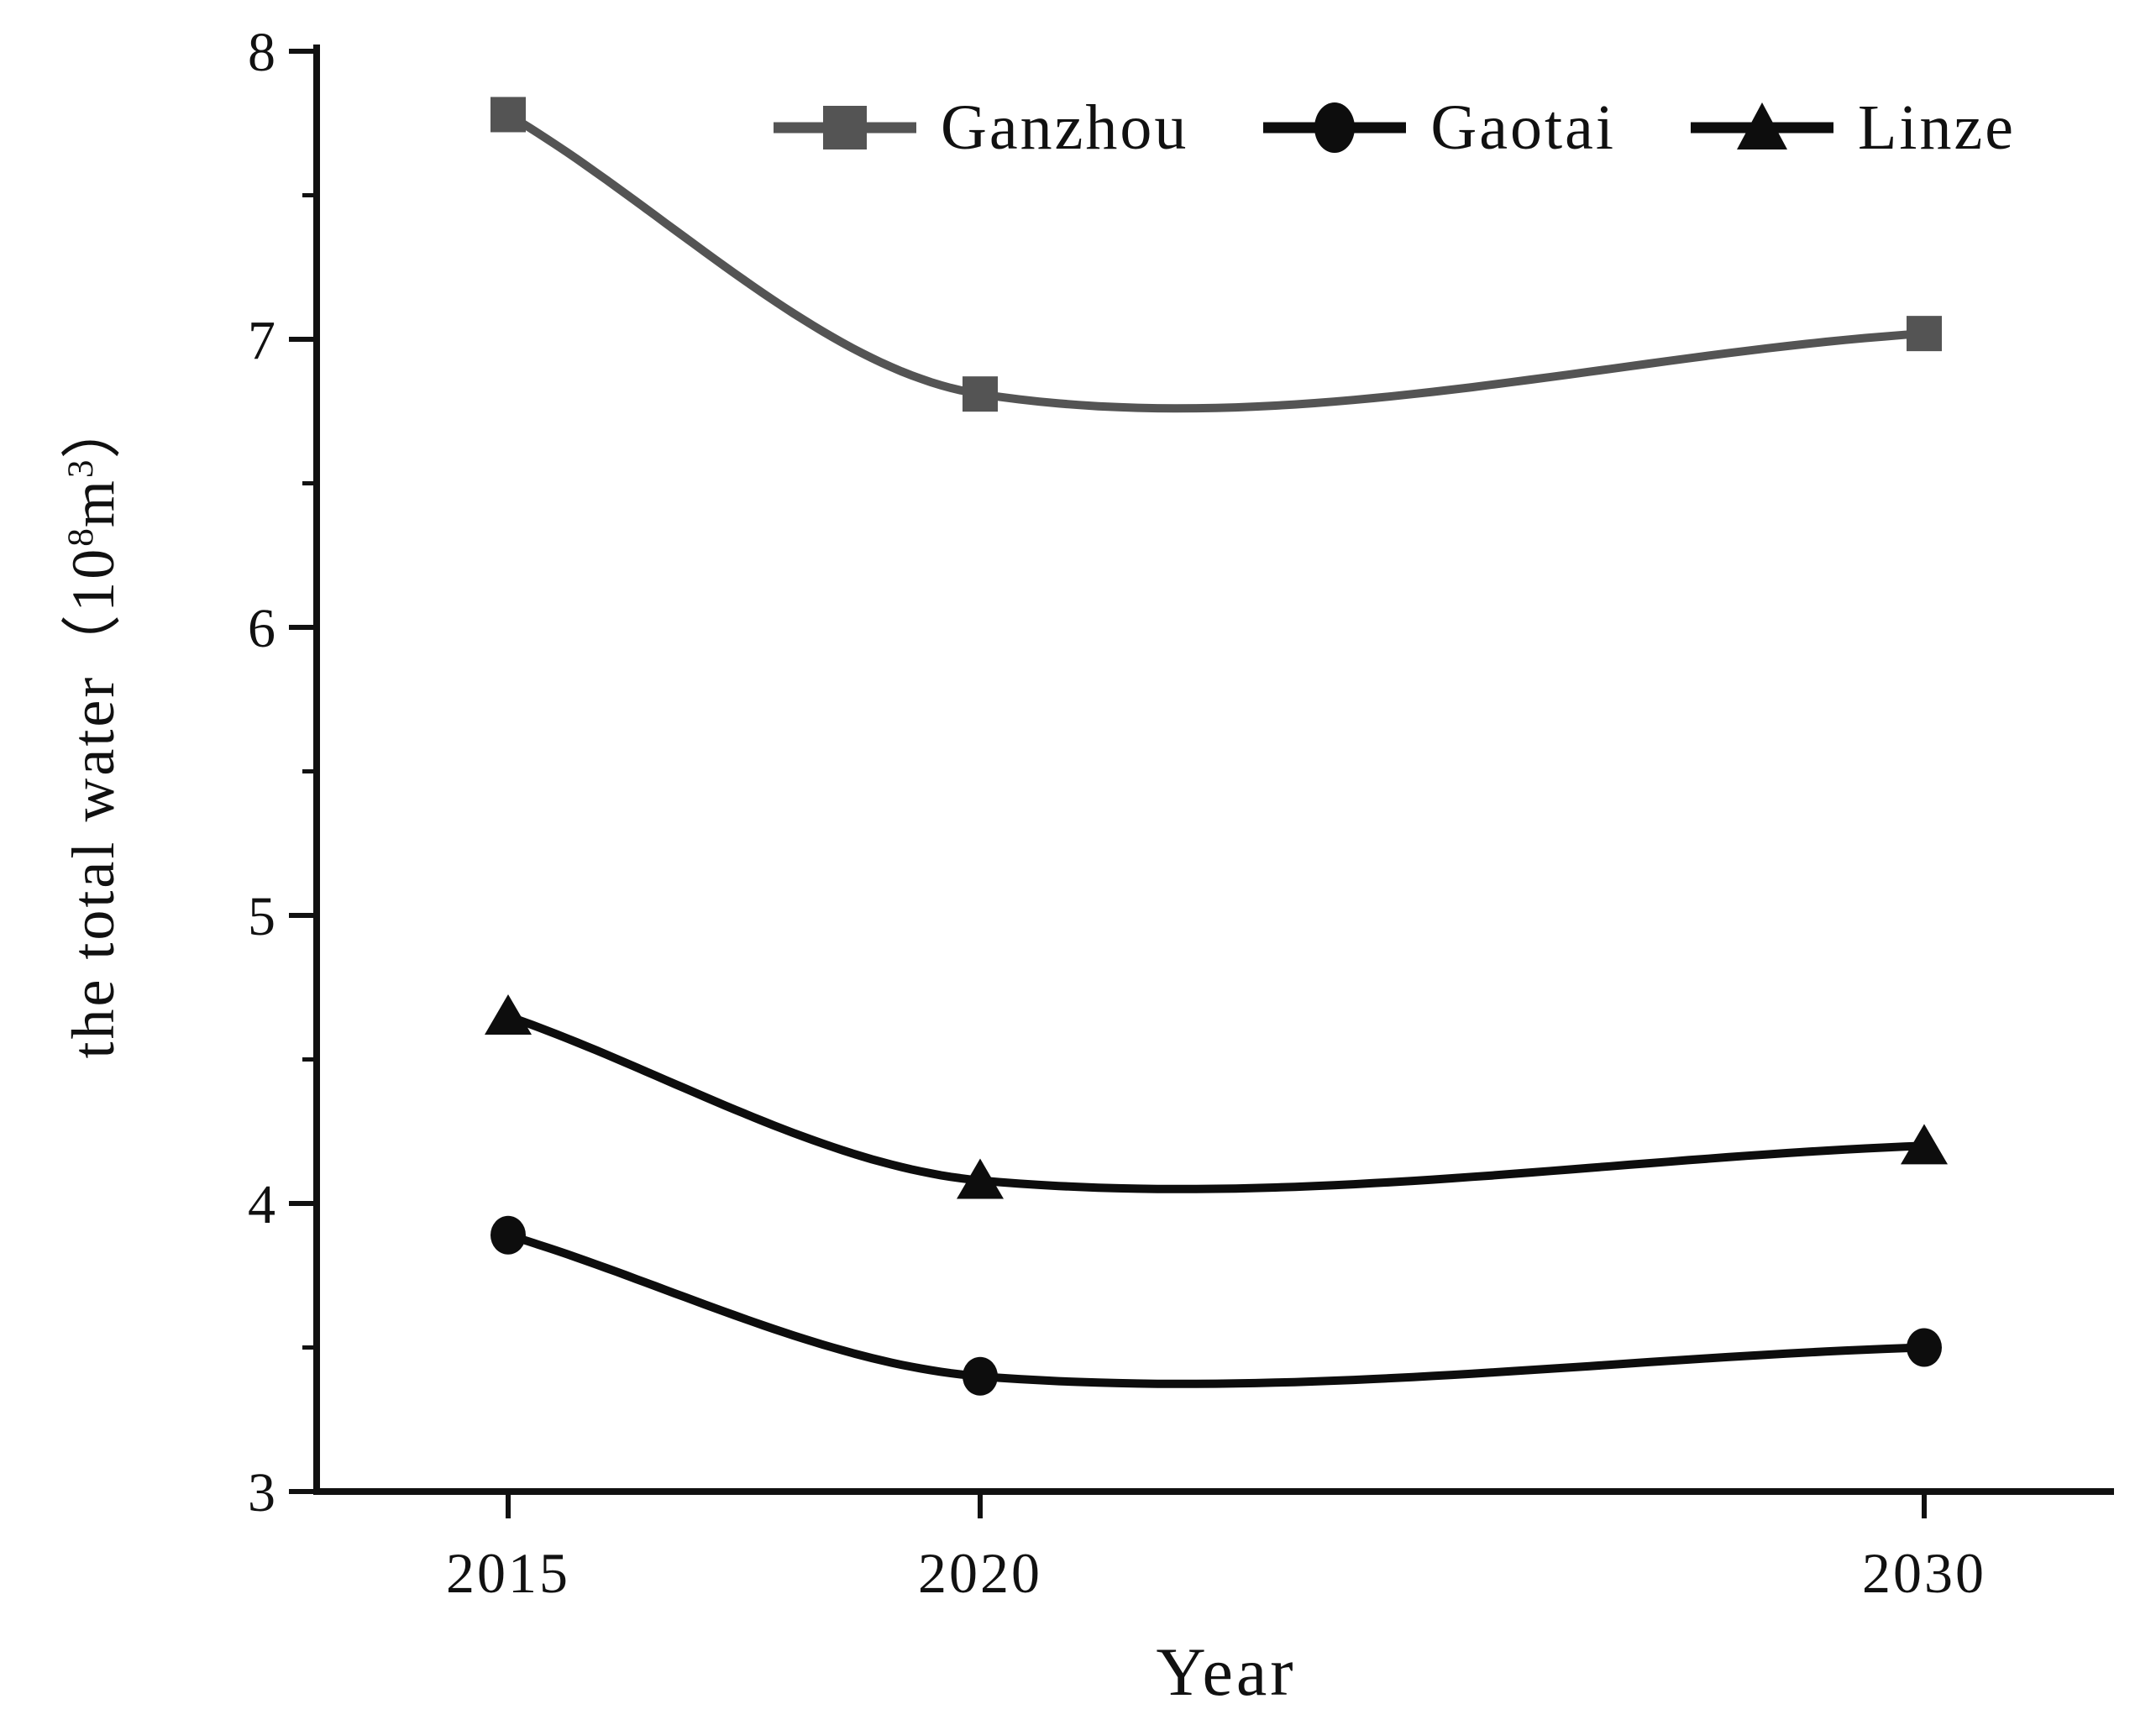 This screenshot has width=2156, height=1725. Describe the element at coordinates (1924, 1573) in the screenshot. I see `x-tick-label: 2030` at that location.